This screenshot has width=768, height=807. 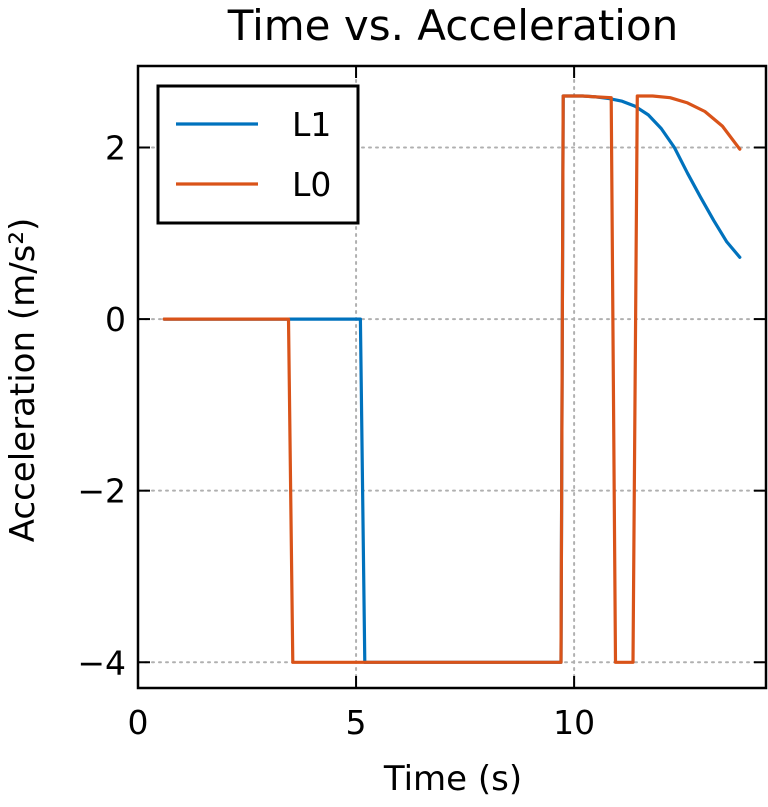 I want to click on legend: L1 L0, so click(x=258, y=154).